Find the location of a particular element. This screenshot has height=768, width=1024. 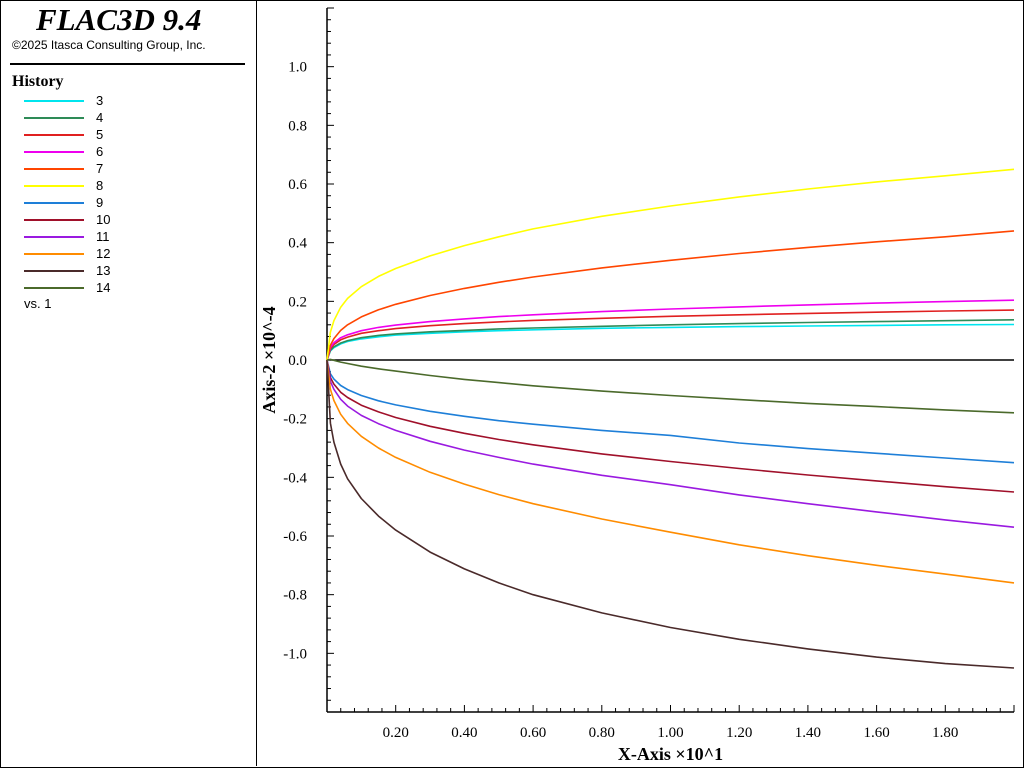

y-axis-label: Axis-2 ×10^-4 is located at coordinates (269, 359).